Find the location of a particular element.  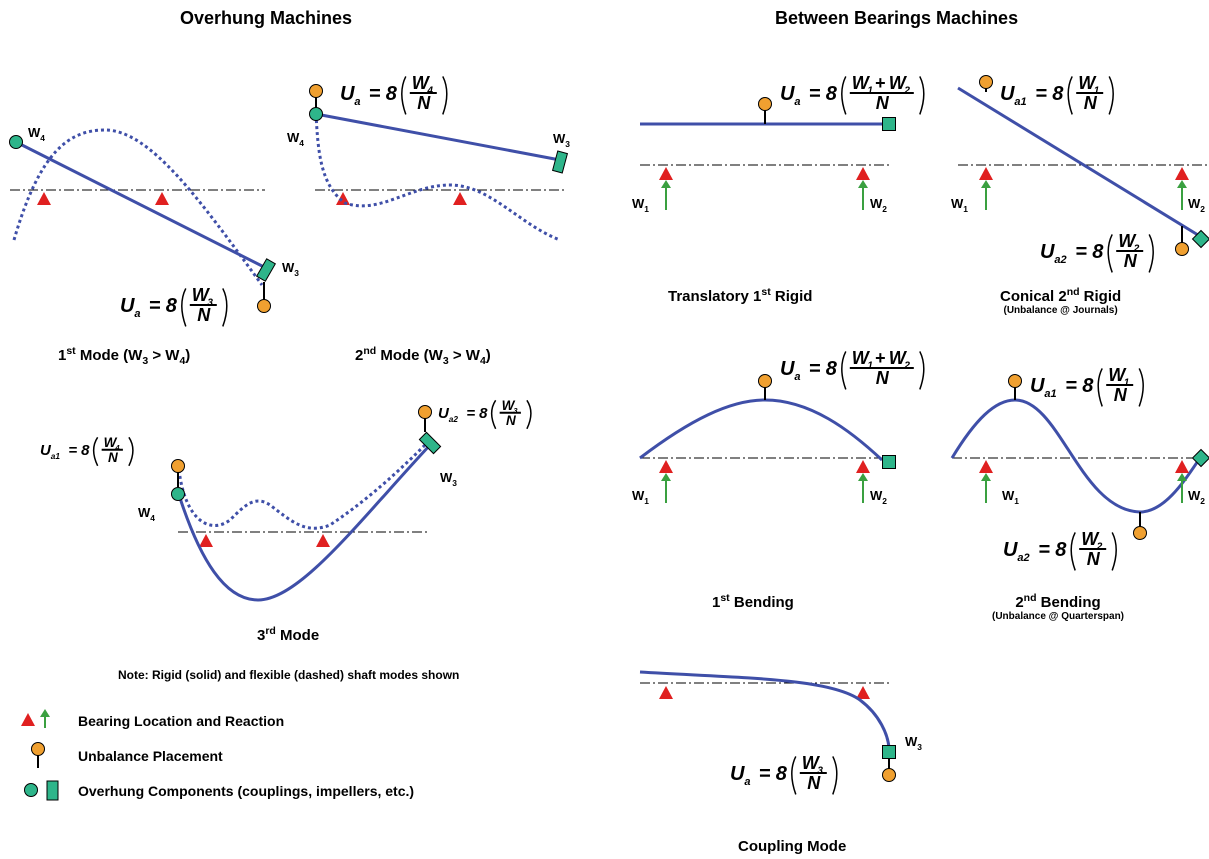

label-w1-conical: W1 is located at coordinates (959, 205).